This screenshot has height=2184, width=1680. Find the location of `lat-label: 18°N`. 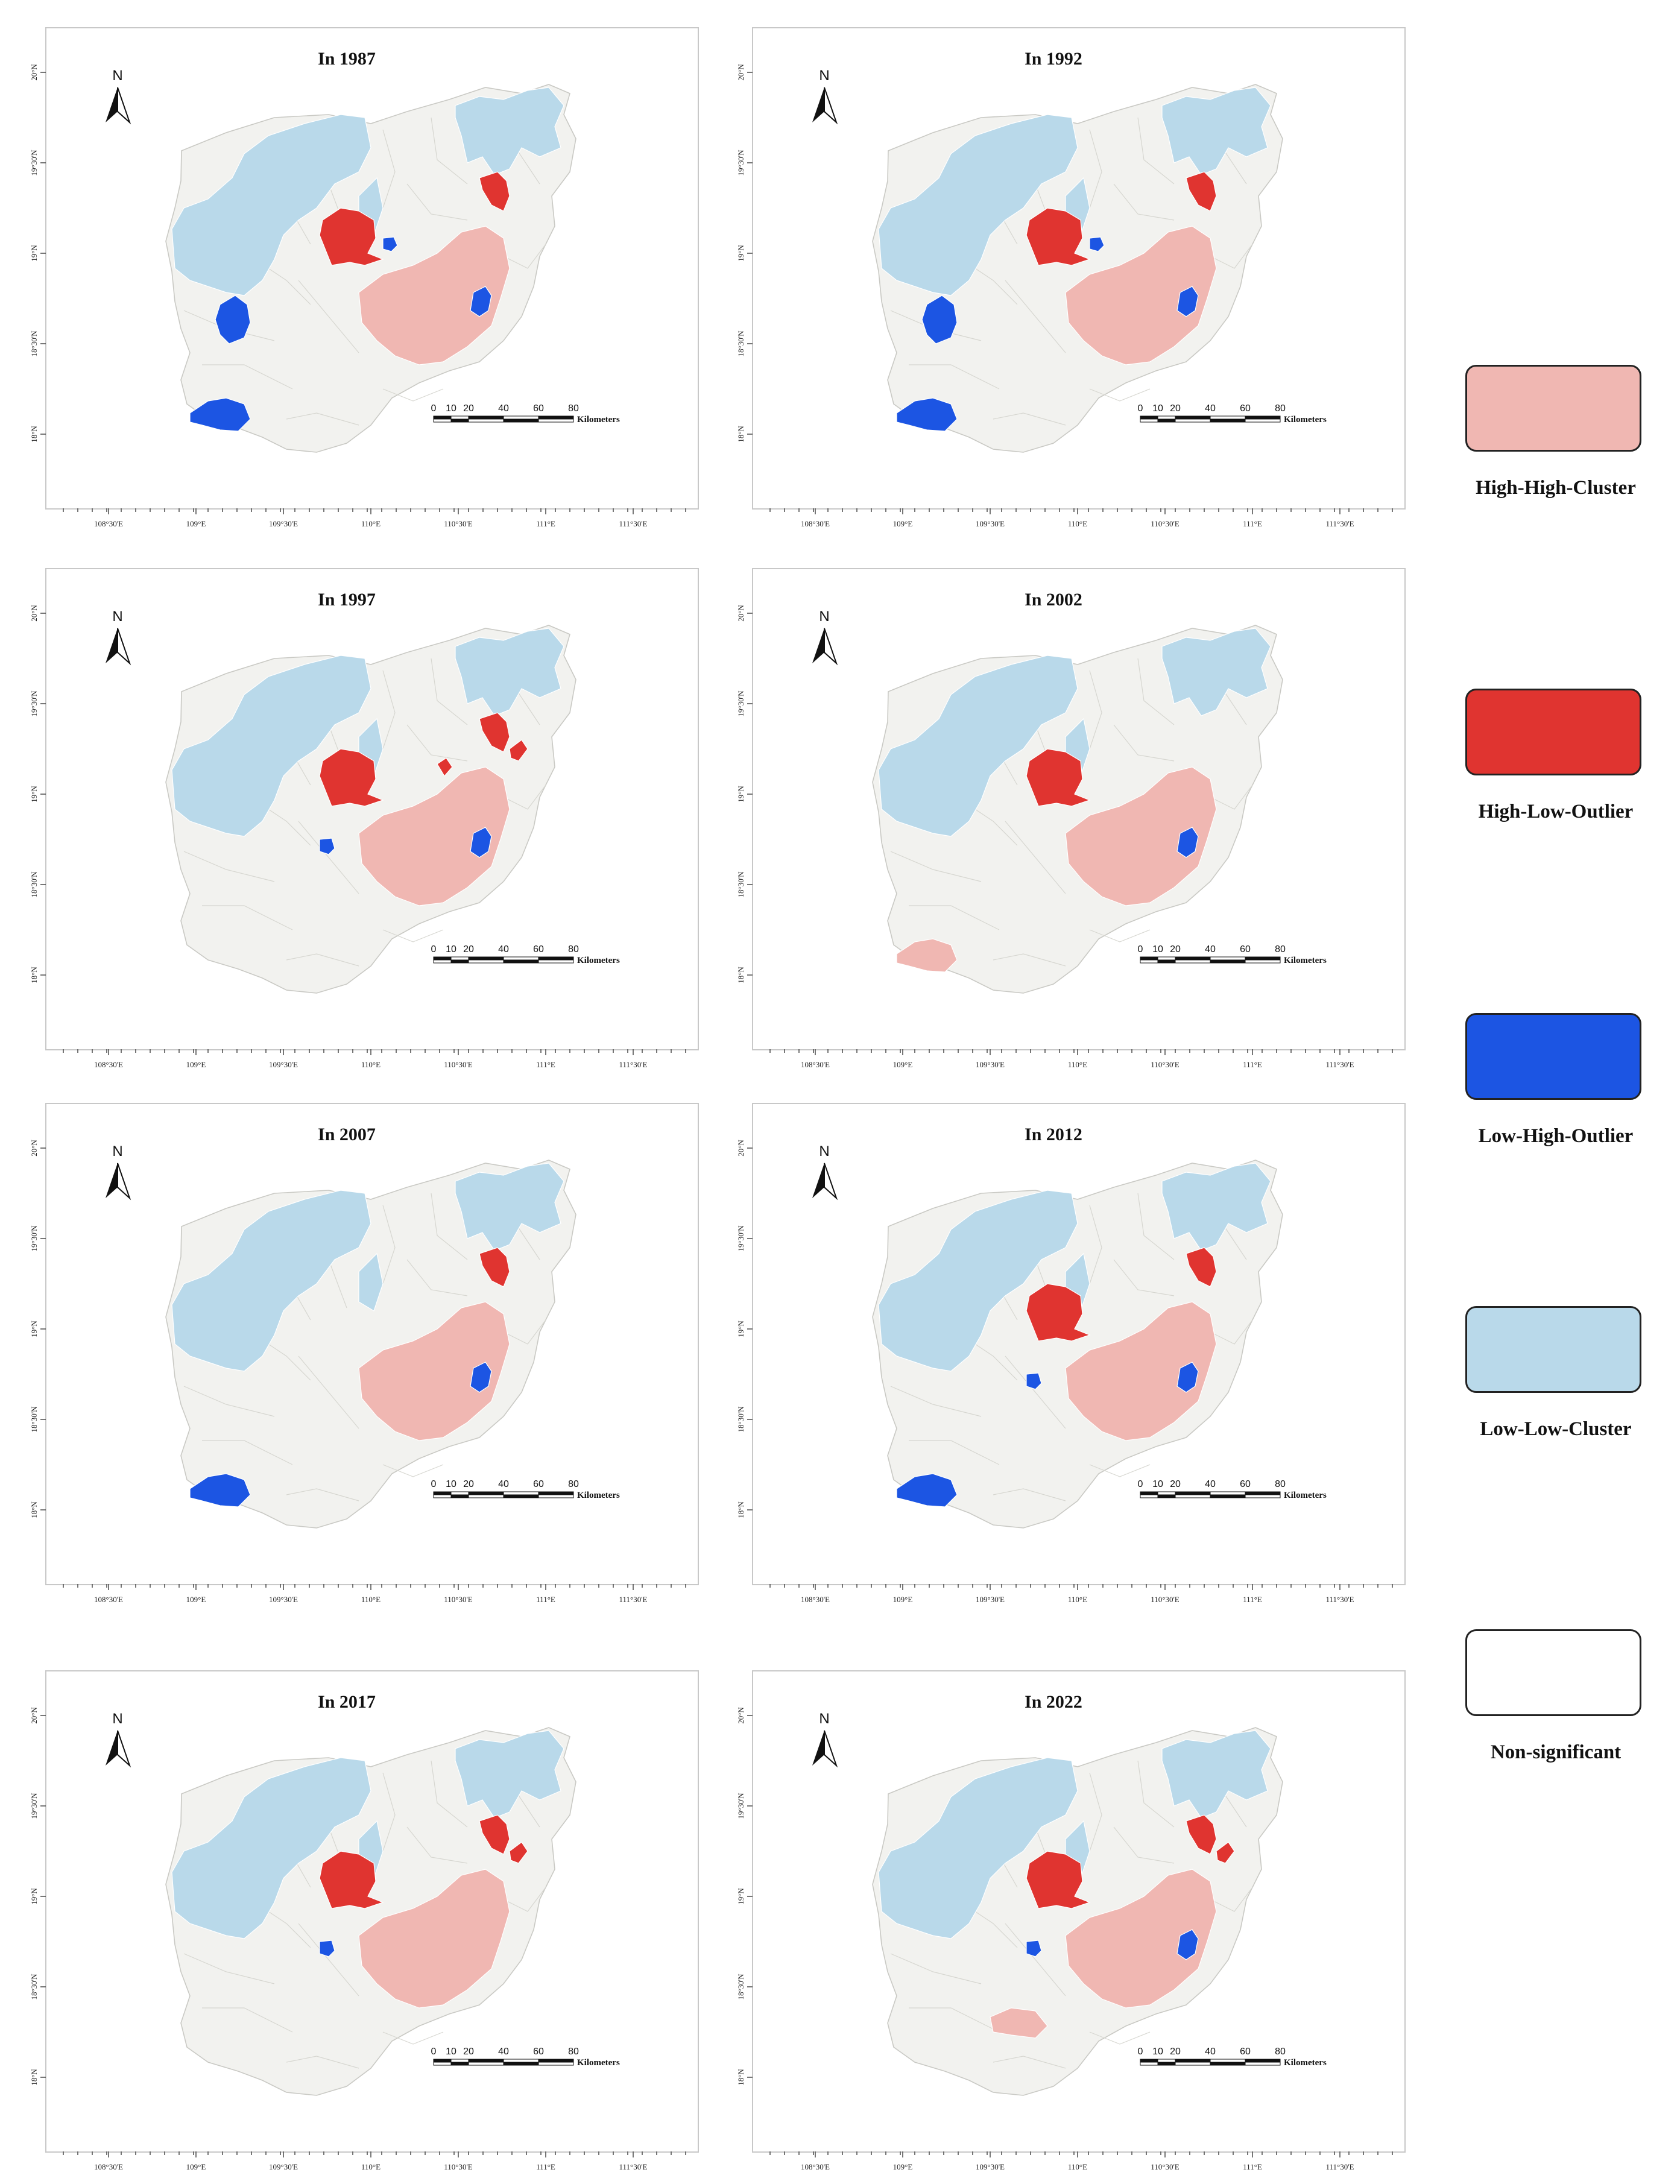

lat-label: 18°N is located at coordinates (34, 434).